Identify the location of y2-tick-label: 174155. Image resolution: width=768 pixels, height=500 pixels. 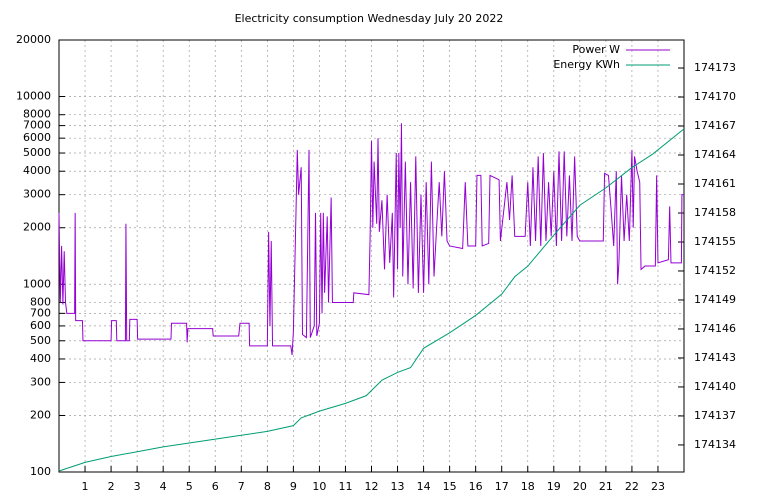
(715, 241).